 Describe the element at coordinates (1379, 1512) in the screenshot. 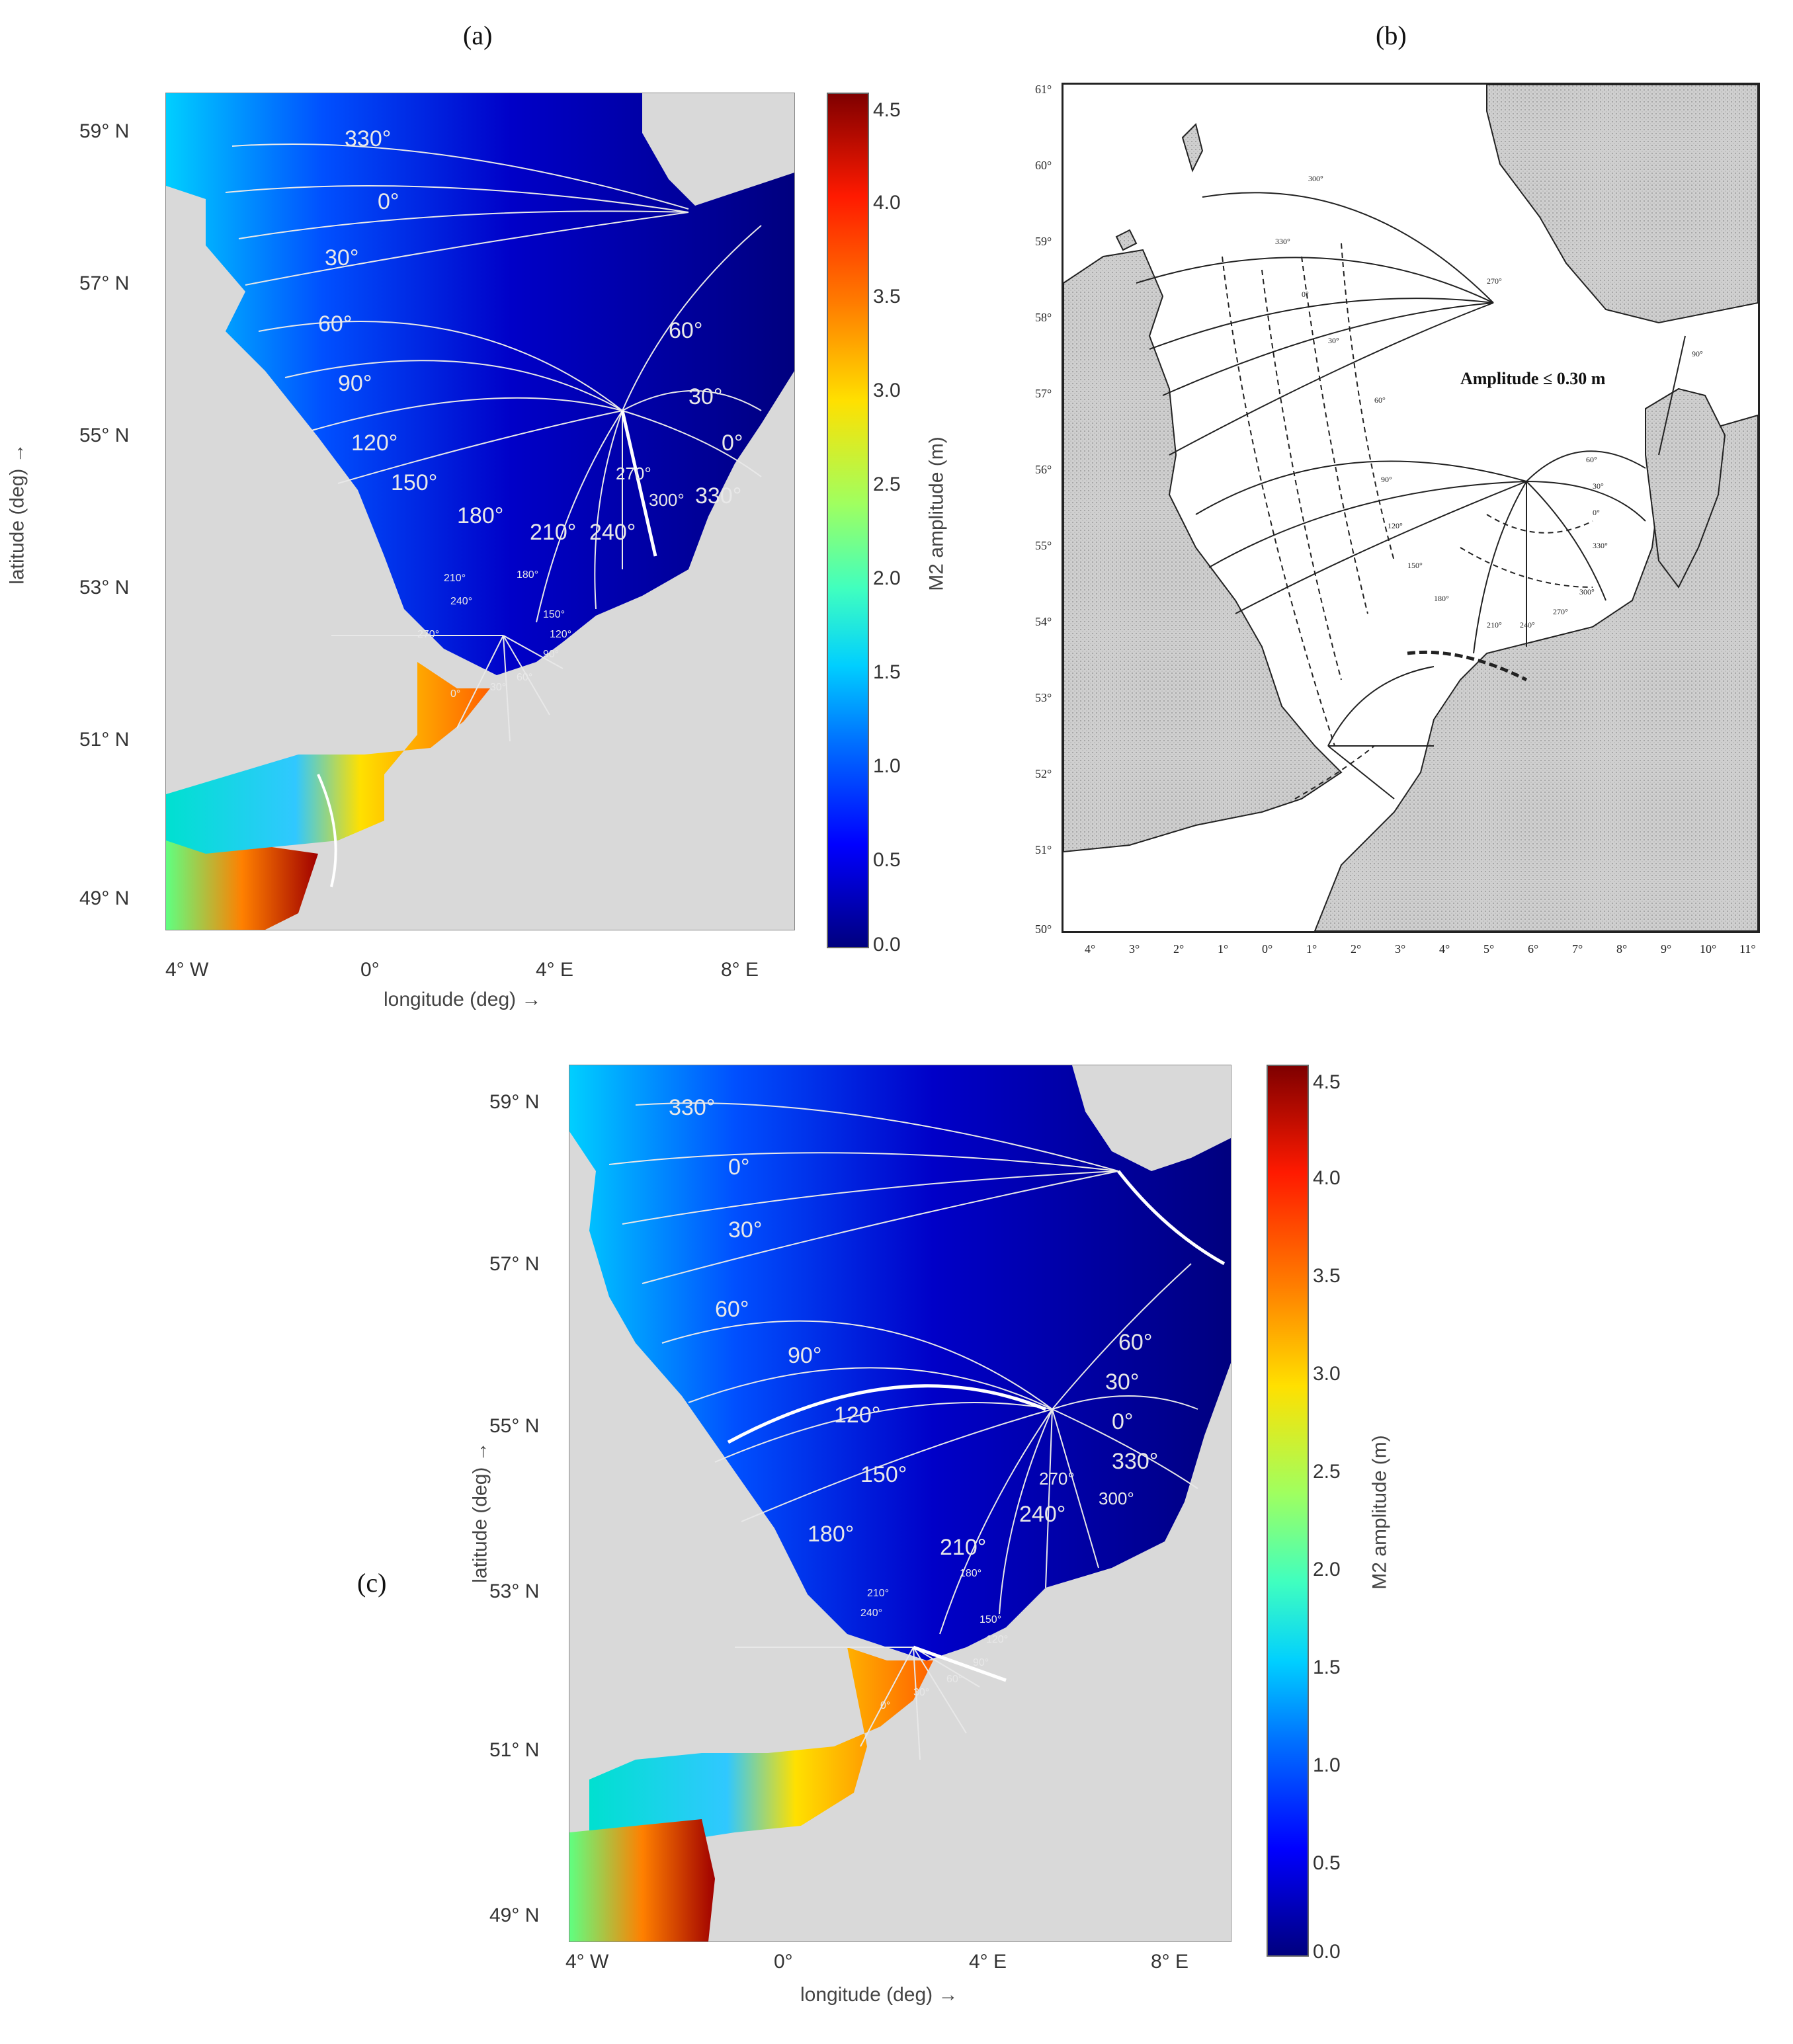

I see `panel-c-colorbar-label: M2 amplitude (m)` at that location.